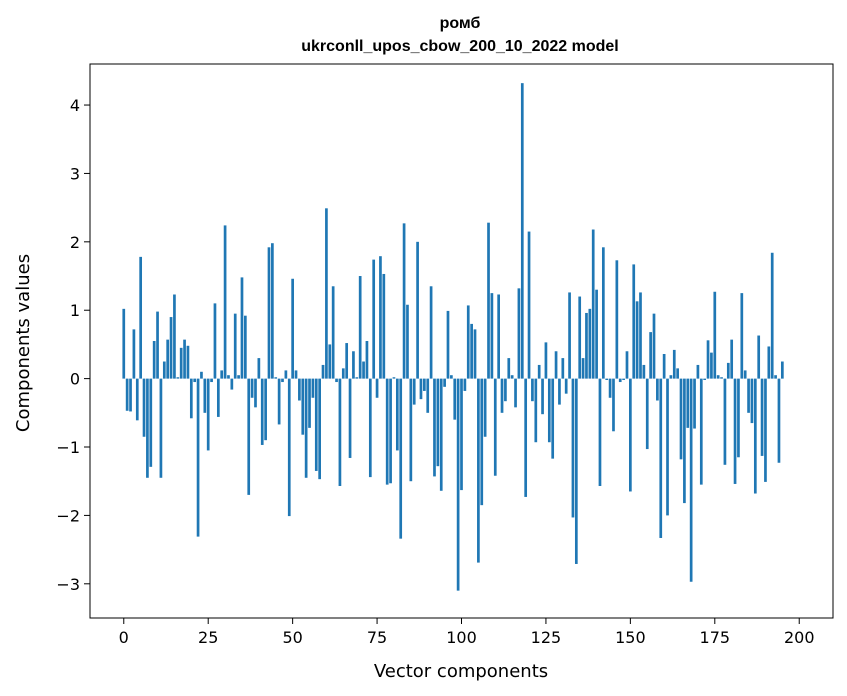  Describe the element at coordinates (546, 637) in the screenshot. I see `x-tick-label: 125` at that location.